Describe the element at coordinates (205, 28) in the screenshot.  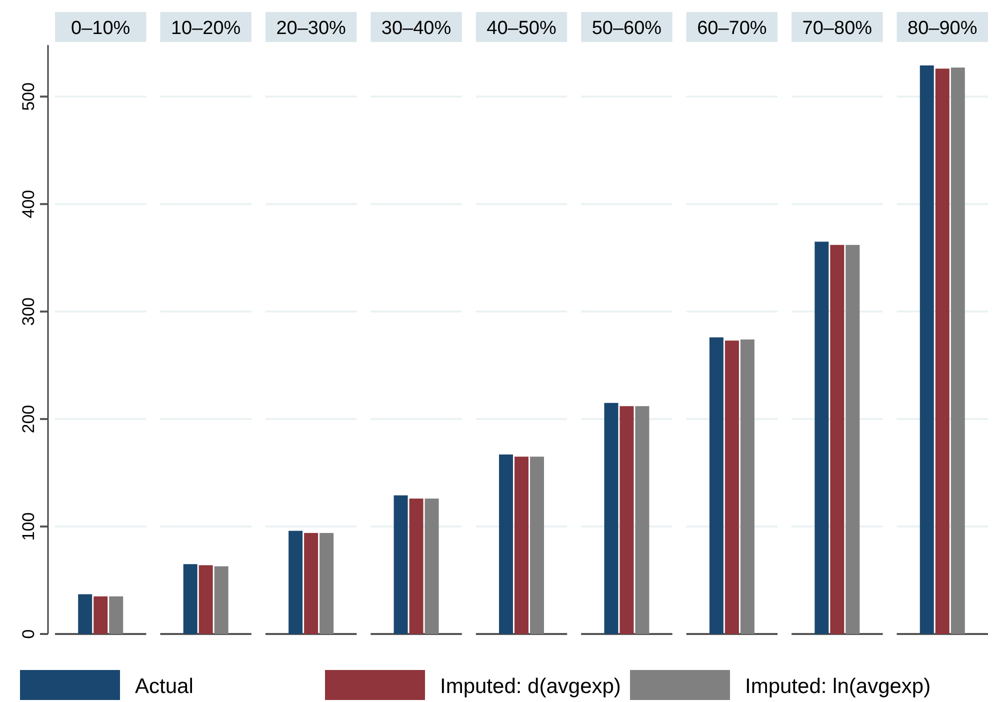
I see `x-tick-label: 10–20%` at that location.